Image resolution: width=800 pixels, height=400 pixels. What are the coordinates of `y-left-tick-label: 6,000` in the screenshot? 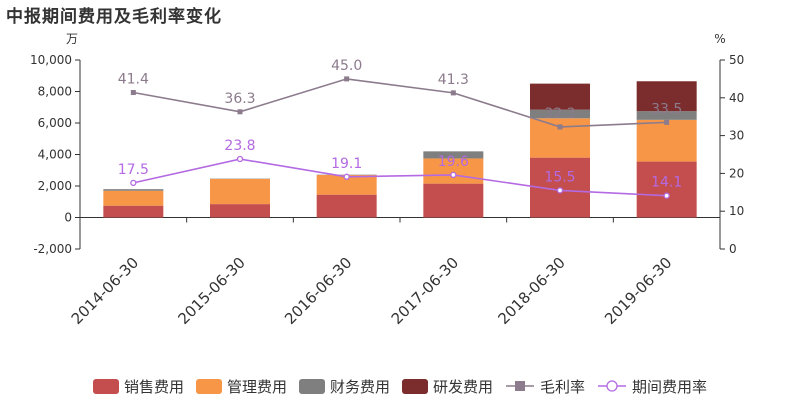 It's located at (55, 123).